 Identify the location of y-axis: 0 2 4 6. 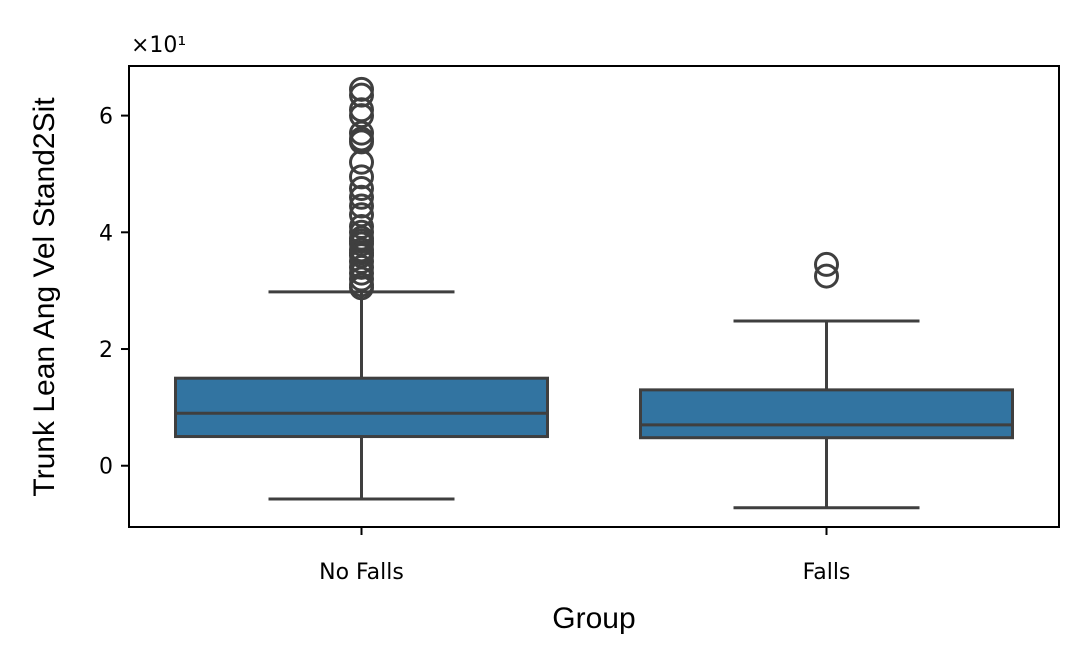
(114, 292).